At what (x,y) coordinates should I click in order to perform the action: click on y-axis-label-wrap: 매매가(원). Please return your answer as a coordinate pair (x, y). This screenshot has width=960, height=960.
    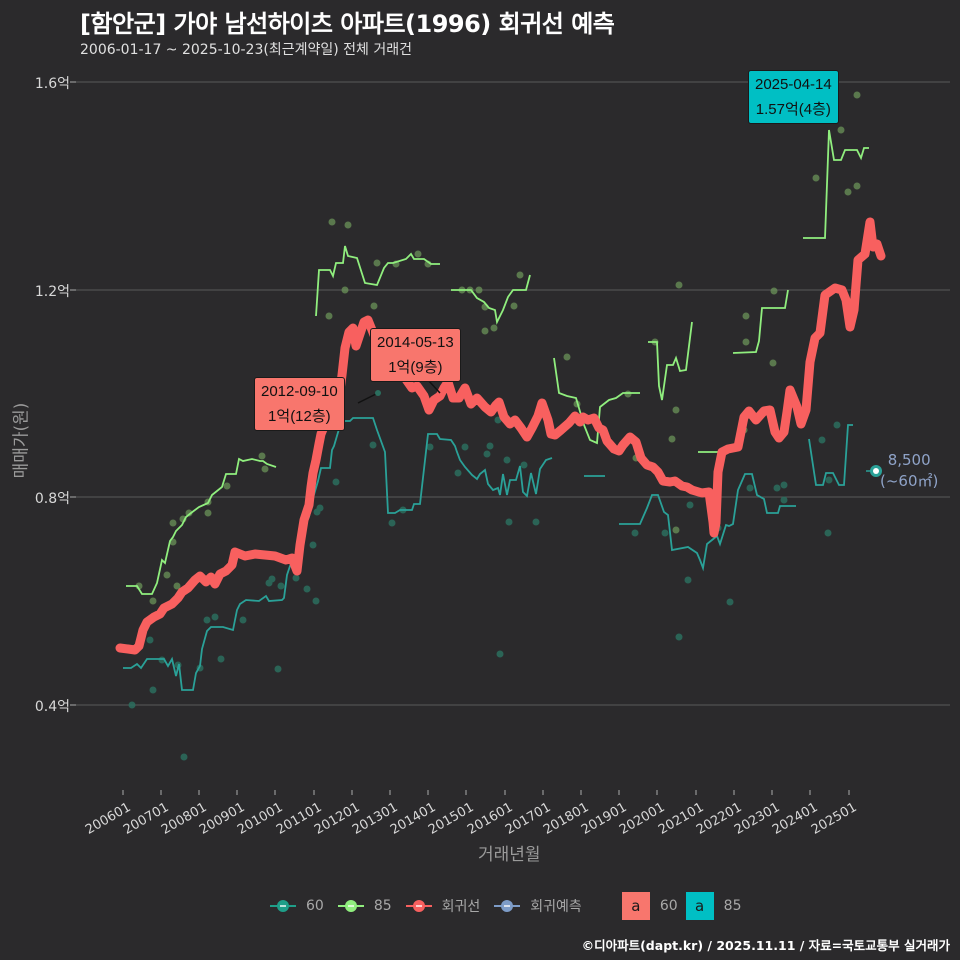
    Looking at the image, I should click on (17, 440).